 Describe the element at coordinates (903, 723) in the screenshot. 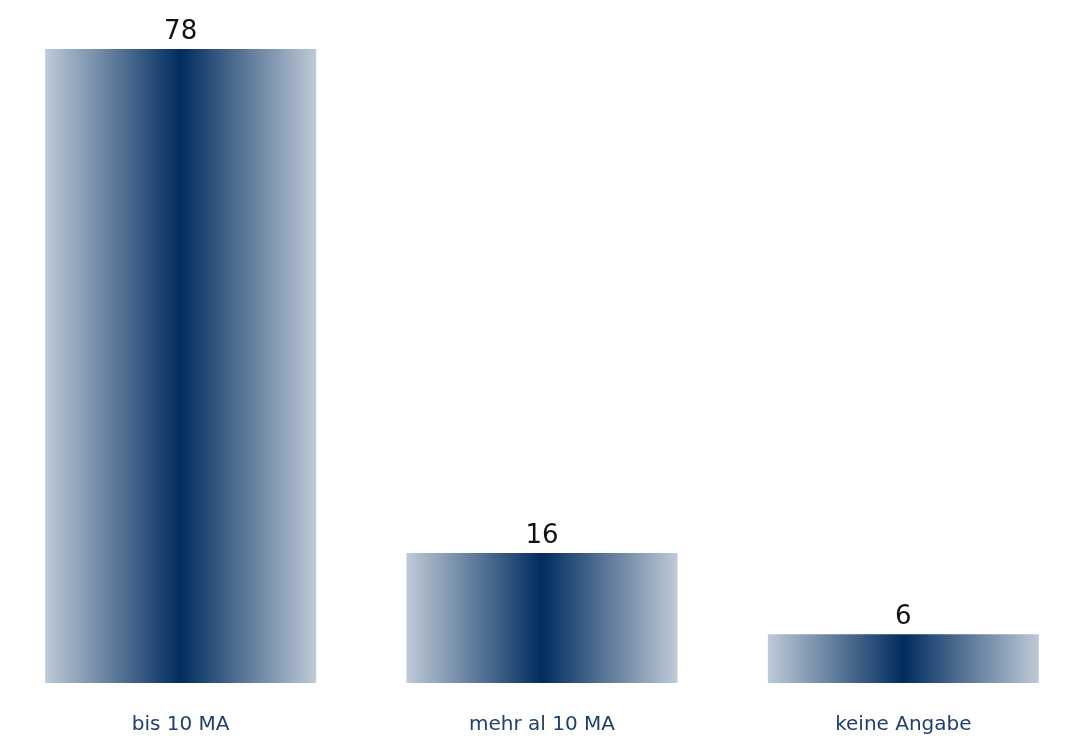

I see `x-tick-label: keine Angabe` at that location.